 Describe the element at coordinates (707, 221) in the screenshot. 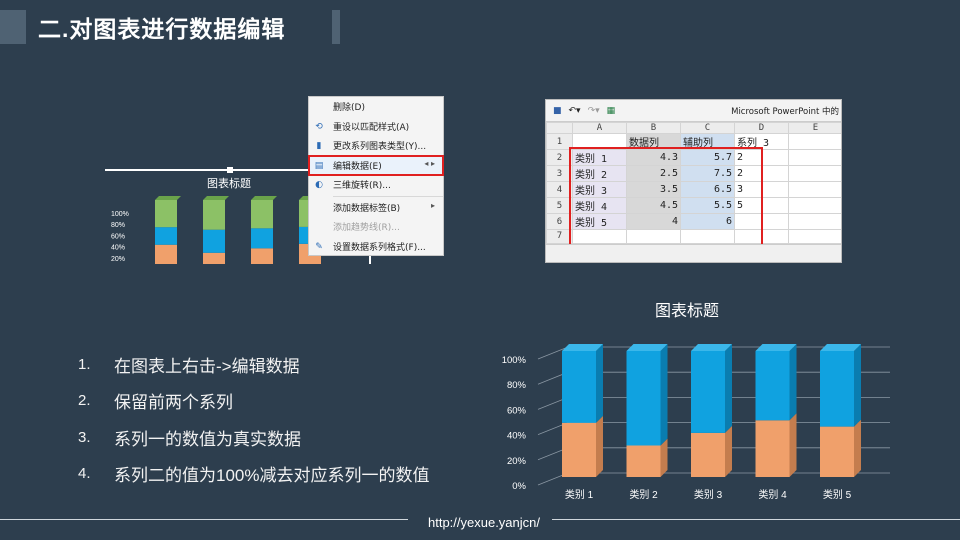

I see `cell: 6` at that location.